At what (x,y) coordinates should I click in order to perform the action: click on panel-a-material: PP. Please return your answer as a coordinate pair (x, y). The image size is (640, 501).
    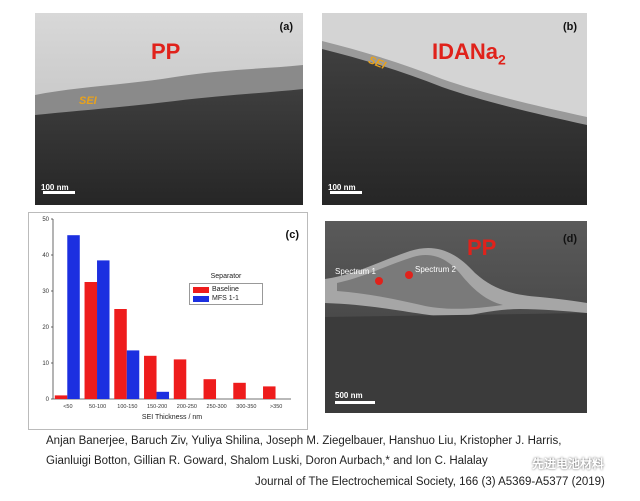
    Looking at the image, I should click on (166, 51).